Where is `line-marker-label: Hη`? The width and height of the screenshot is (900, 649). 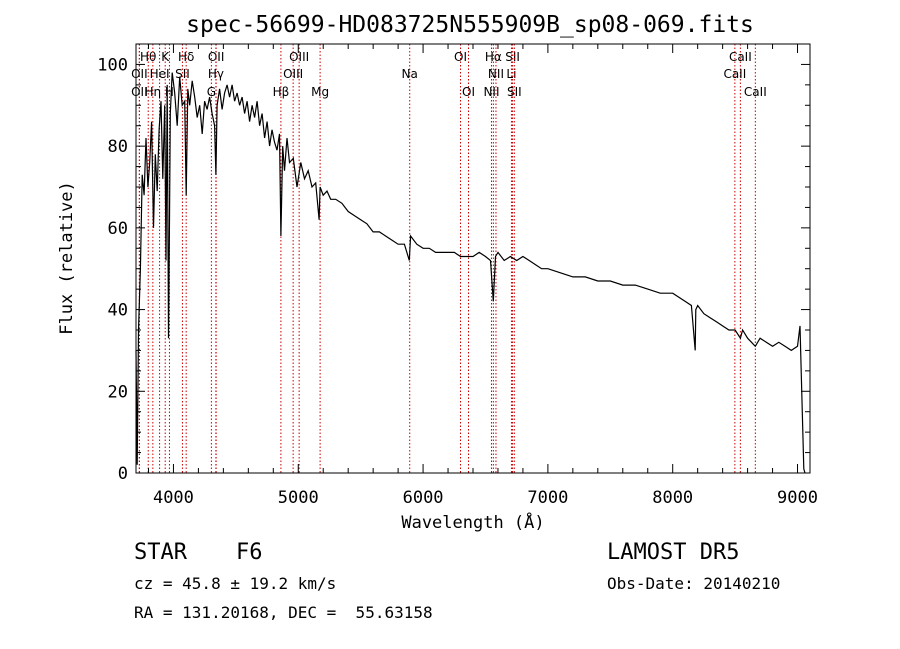
line-marker-label: Hη is located at coordinates (153, 92).